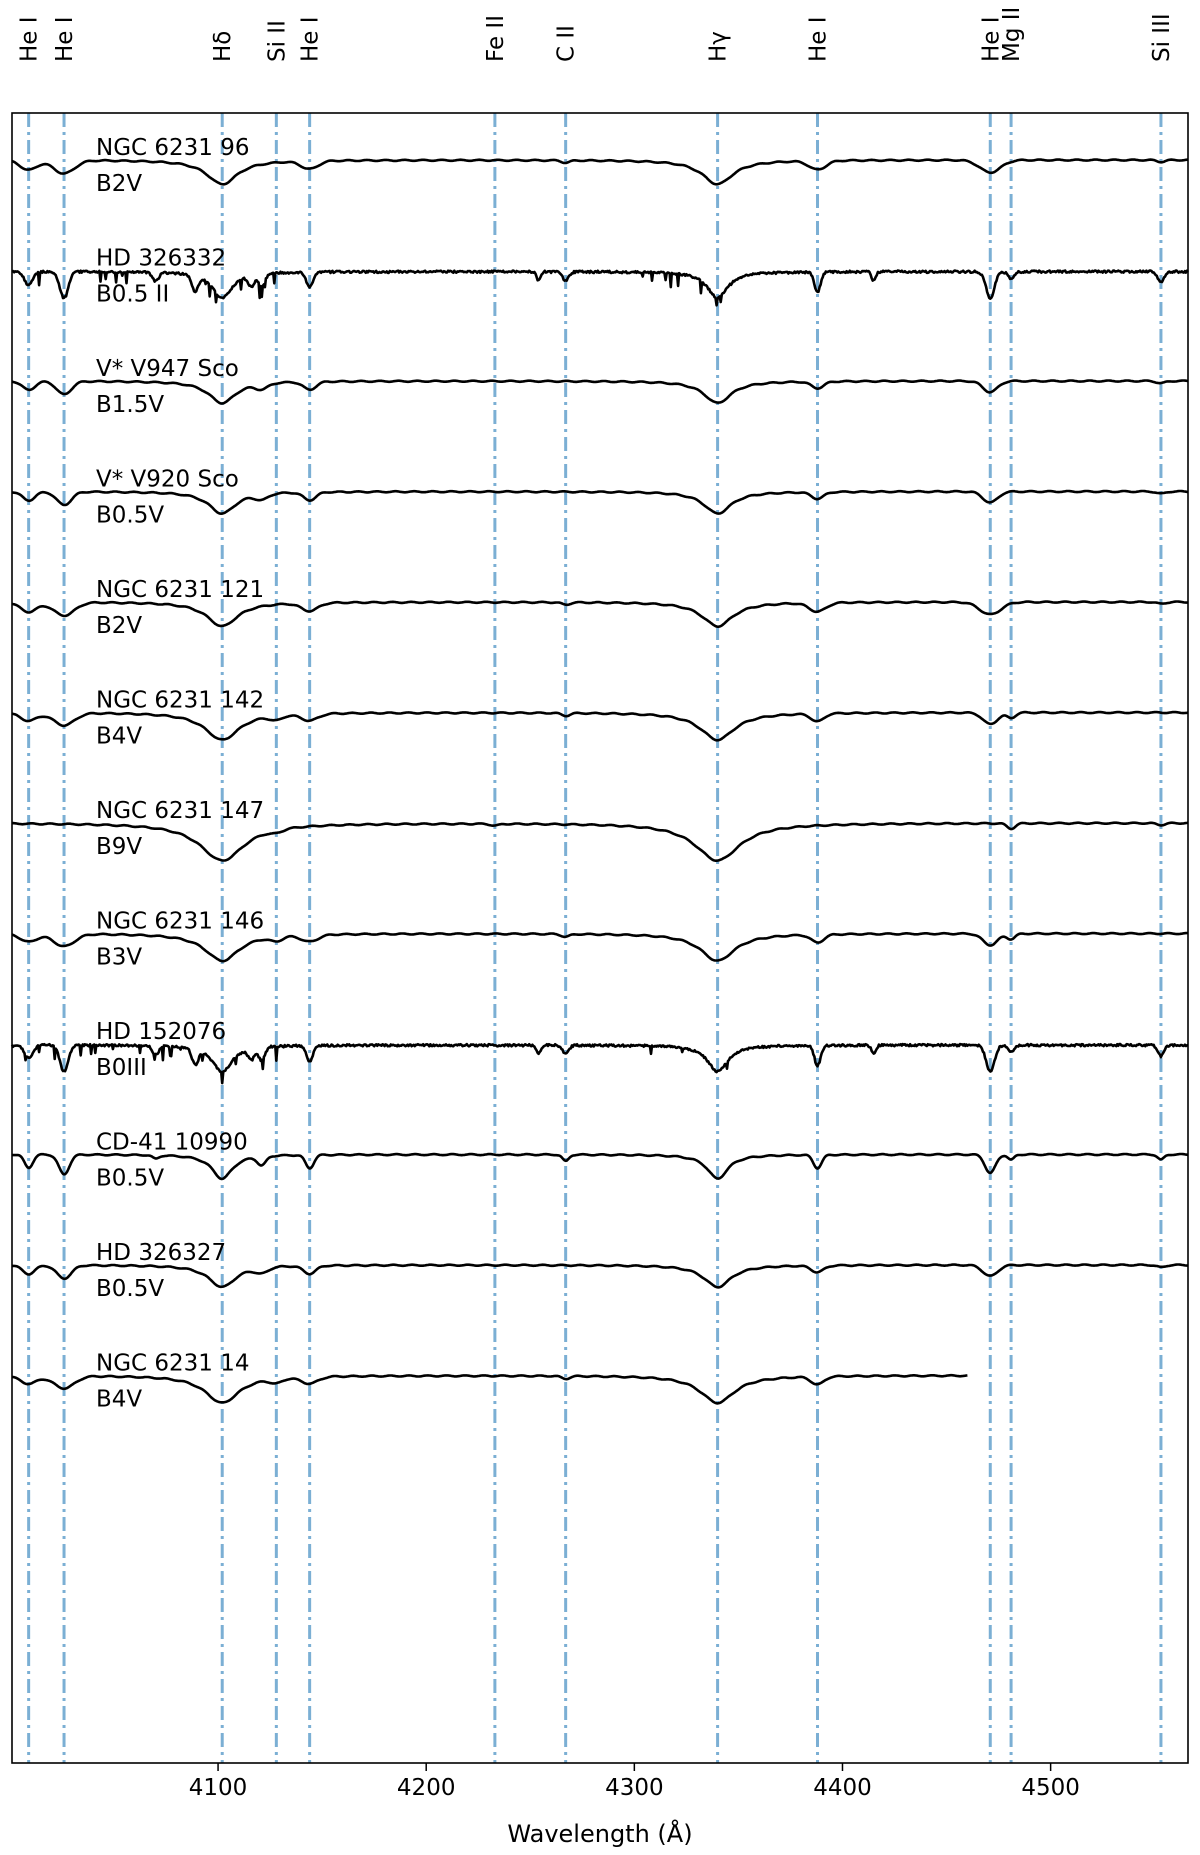 The height and width of the screenshot is (1855, 1200). Describe the element at coordinates (167, 369) in the screenshot. I see `star-name-label: V* V947 Sco` at that location.